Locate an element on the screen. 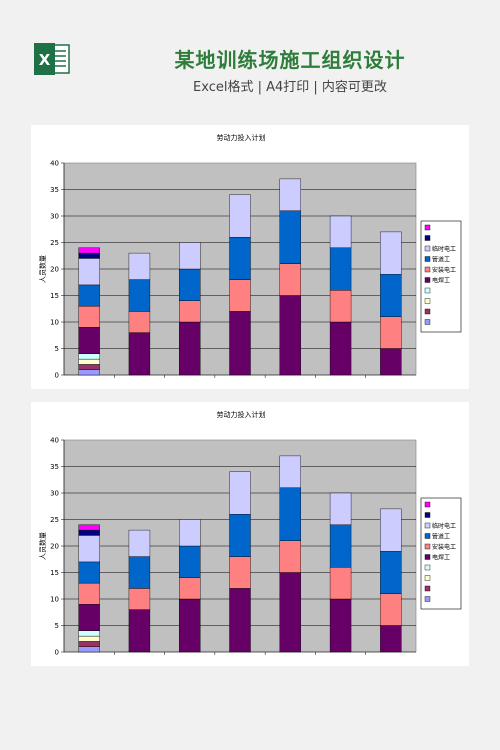 The height and width of the screenshot is (750, 500). excel-logo-letter: X is located at coordinates (45, 60).